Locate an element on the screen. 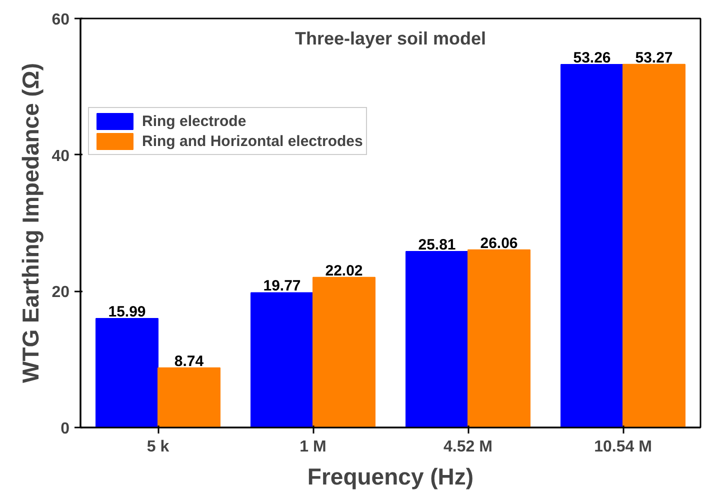 The width and height of the screenshot is (712, 492). data-label: 53.26 is located at coordinates (592, 57).